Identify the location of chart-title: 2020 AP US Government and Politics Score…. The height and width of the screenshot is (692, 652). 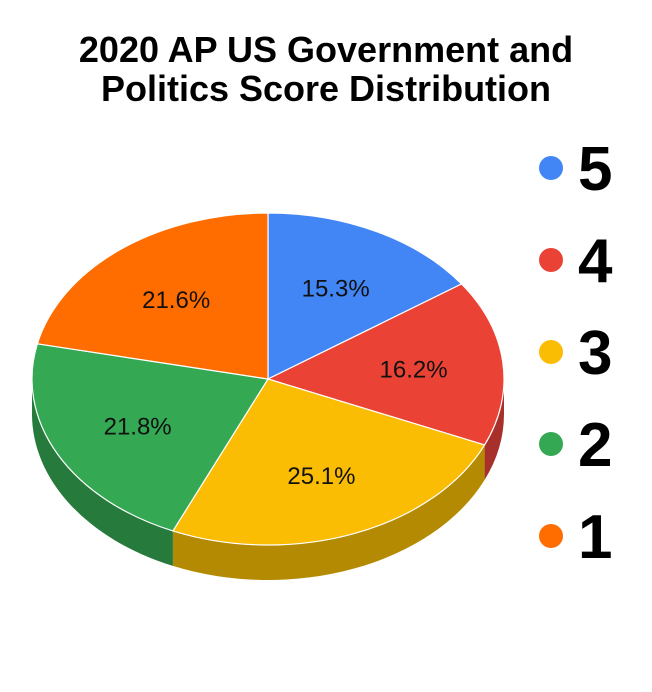
(326, 69).